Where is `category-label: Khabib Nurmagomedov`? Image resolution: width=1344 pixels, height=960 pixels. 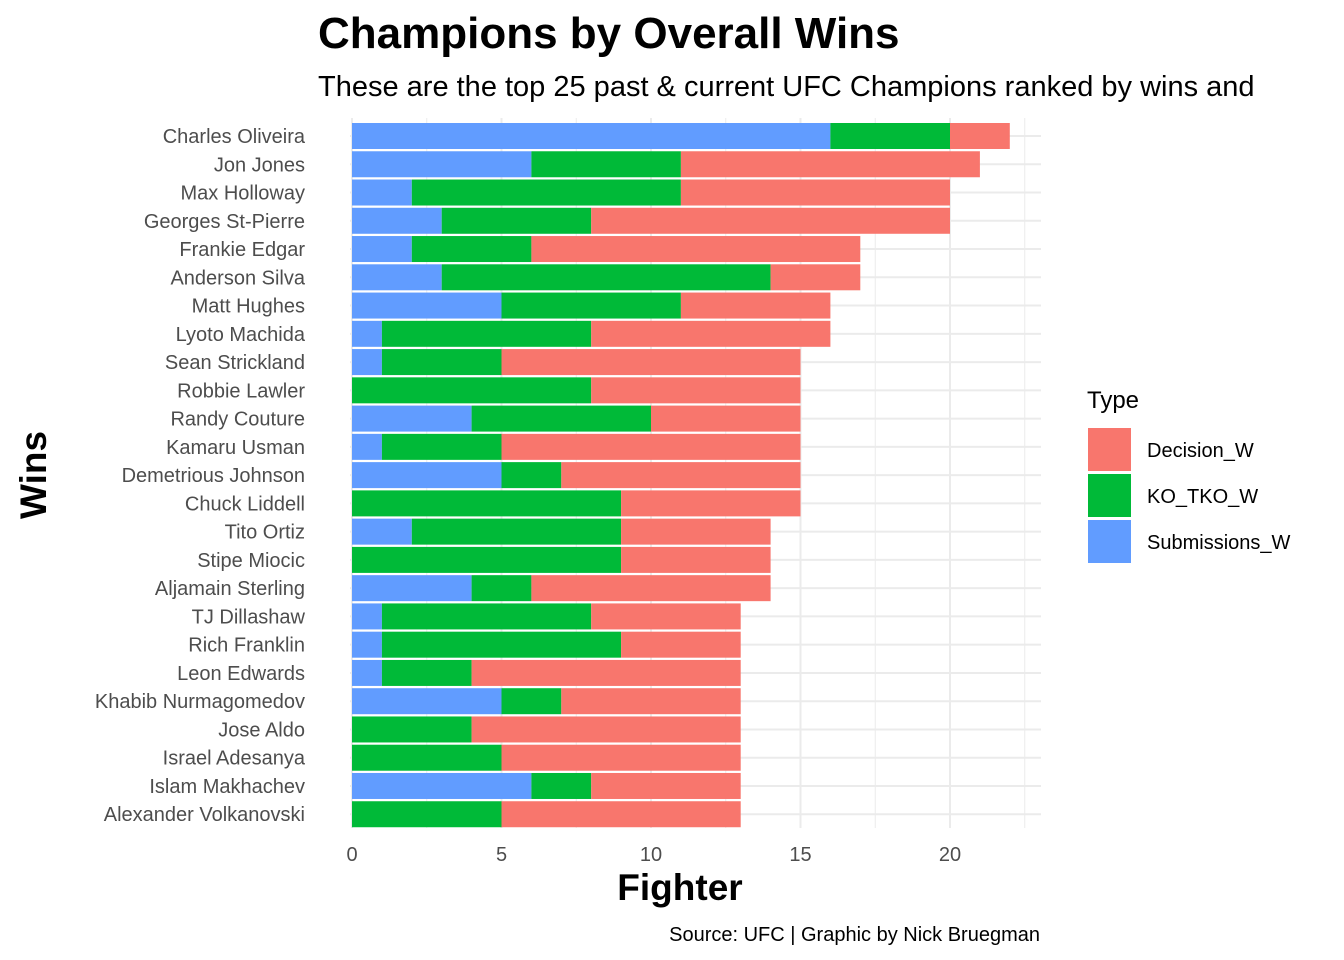 category-label: Khabib Nurmagomedov is located at coordinates (200, 702).